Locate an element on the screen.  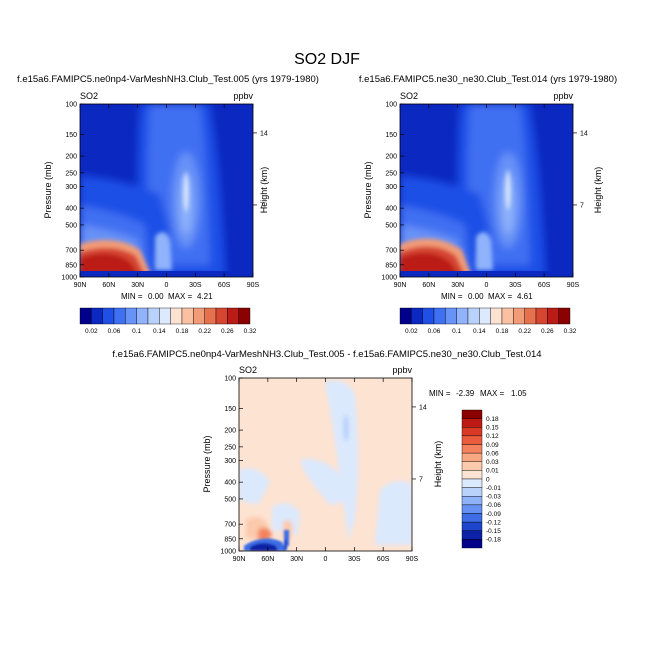
panel-c-colorbar-label: -0.09 is located at coordinates (493, 514).